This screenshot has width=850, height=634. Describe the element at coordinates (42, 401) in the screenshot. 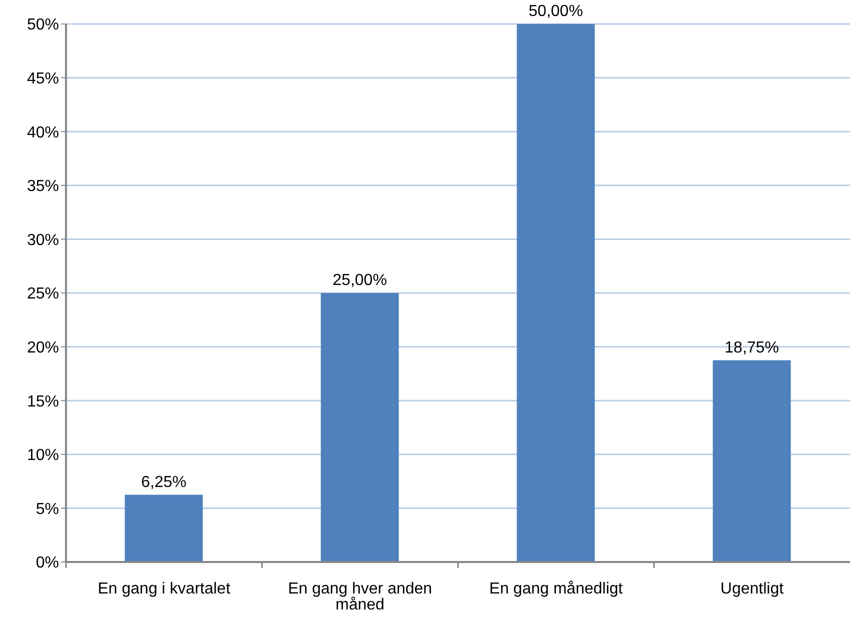

I see `y-tick-label: 15%` at that location.